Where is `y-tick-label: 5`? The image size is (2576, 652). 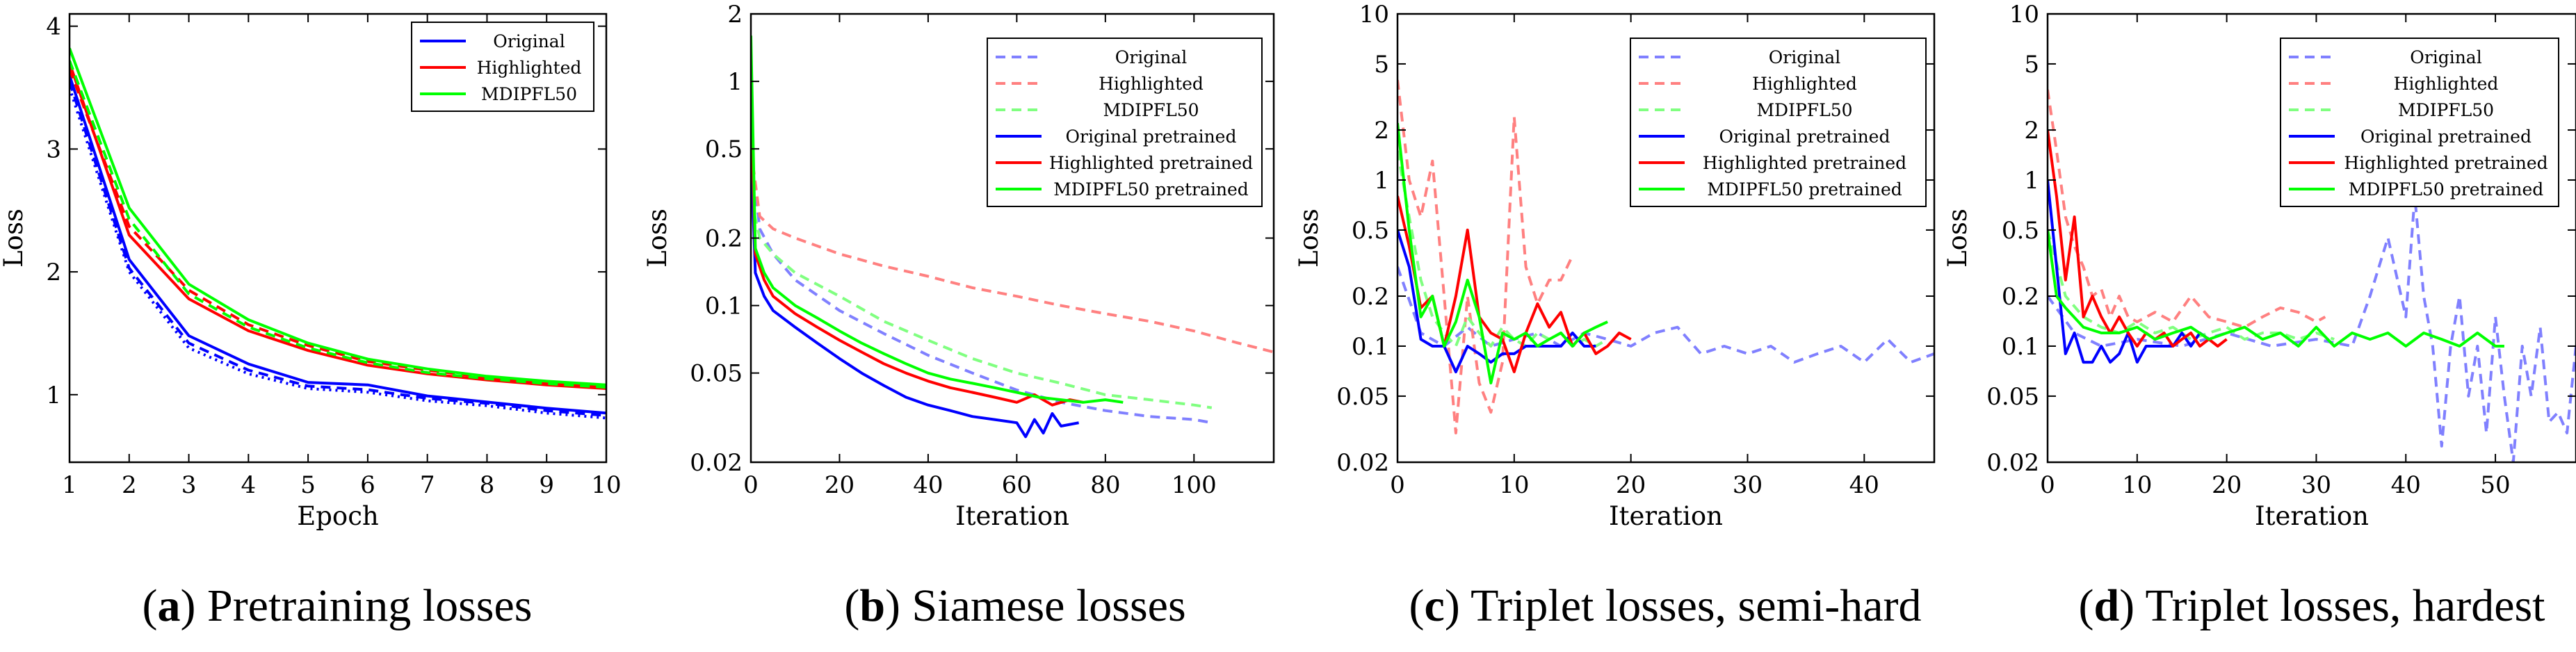
y-tick-label: 5 is located at coordinates (2031, 65).